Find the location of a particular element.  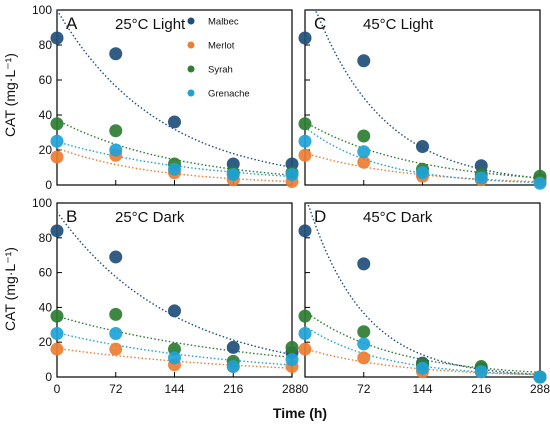

legend-marker-syrah is located at coordinates (191, 69).